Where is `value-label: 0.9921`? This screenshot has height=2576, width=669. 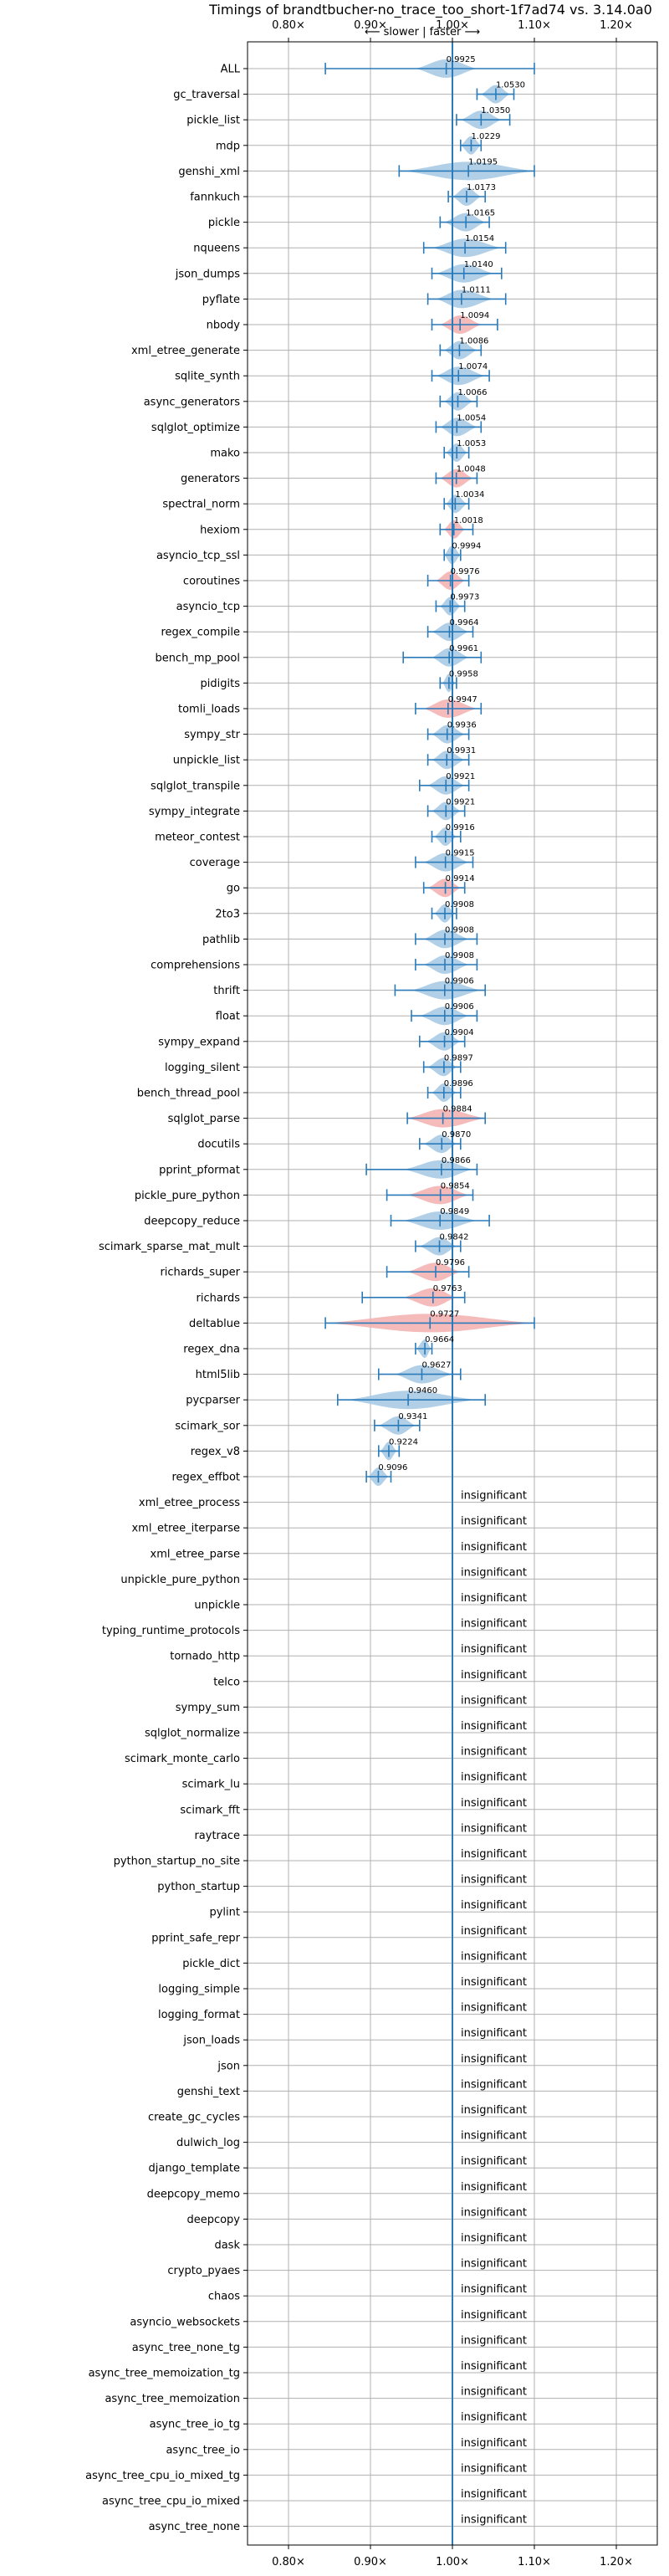 value-label: 0.9921 is located at coordinates (460, 802).